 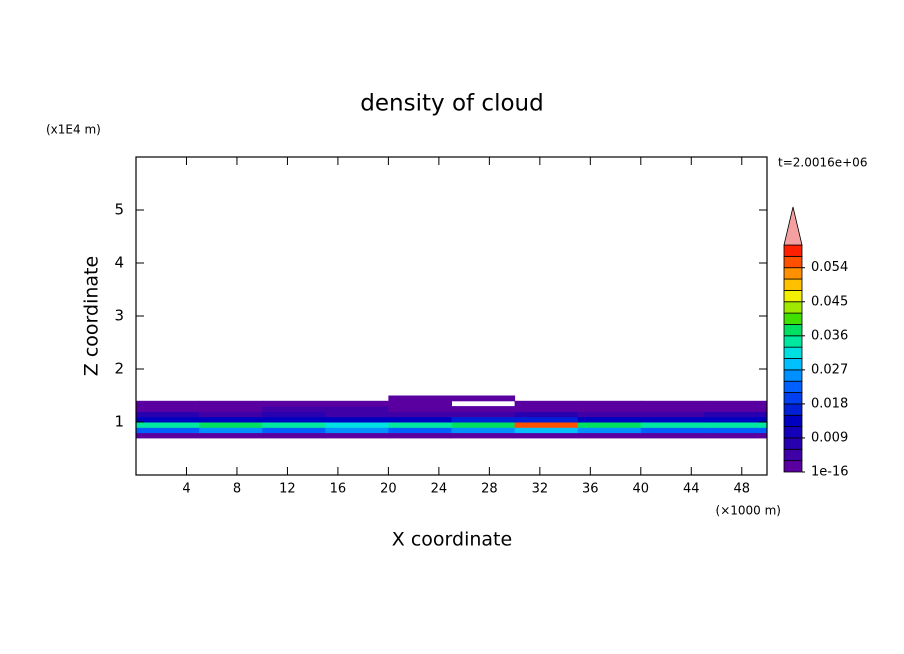 What do you see at coordinates (451, 104) in the screenshot?
I see `chart-title: density of cloud` at bounding box center [451, 104].